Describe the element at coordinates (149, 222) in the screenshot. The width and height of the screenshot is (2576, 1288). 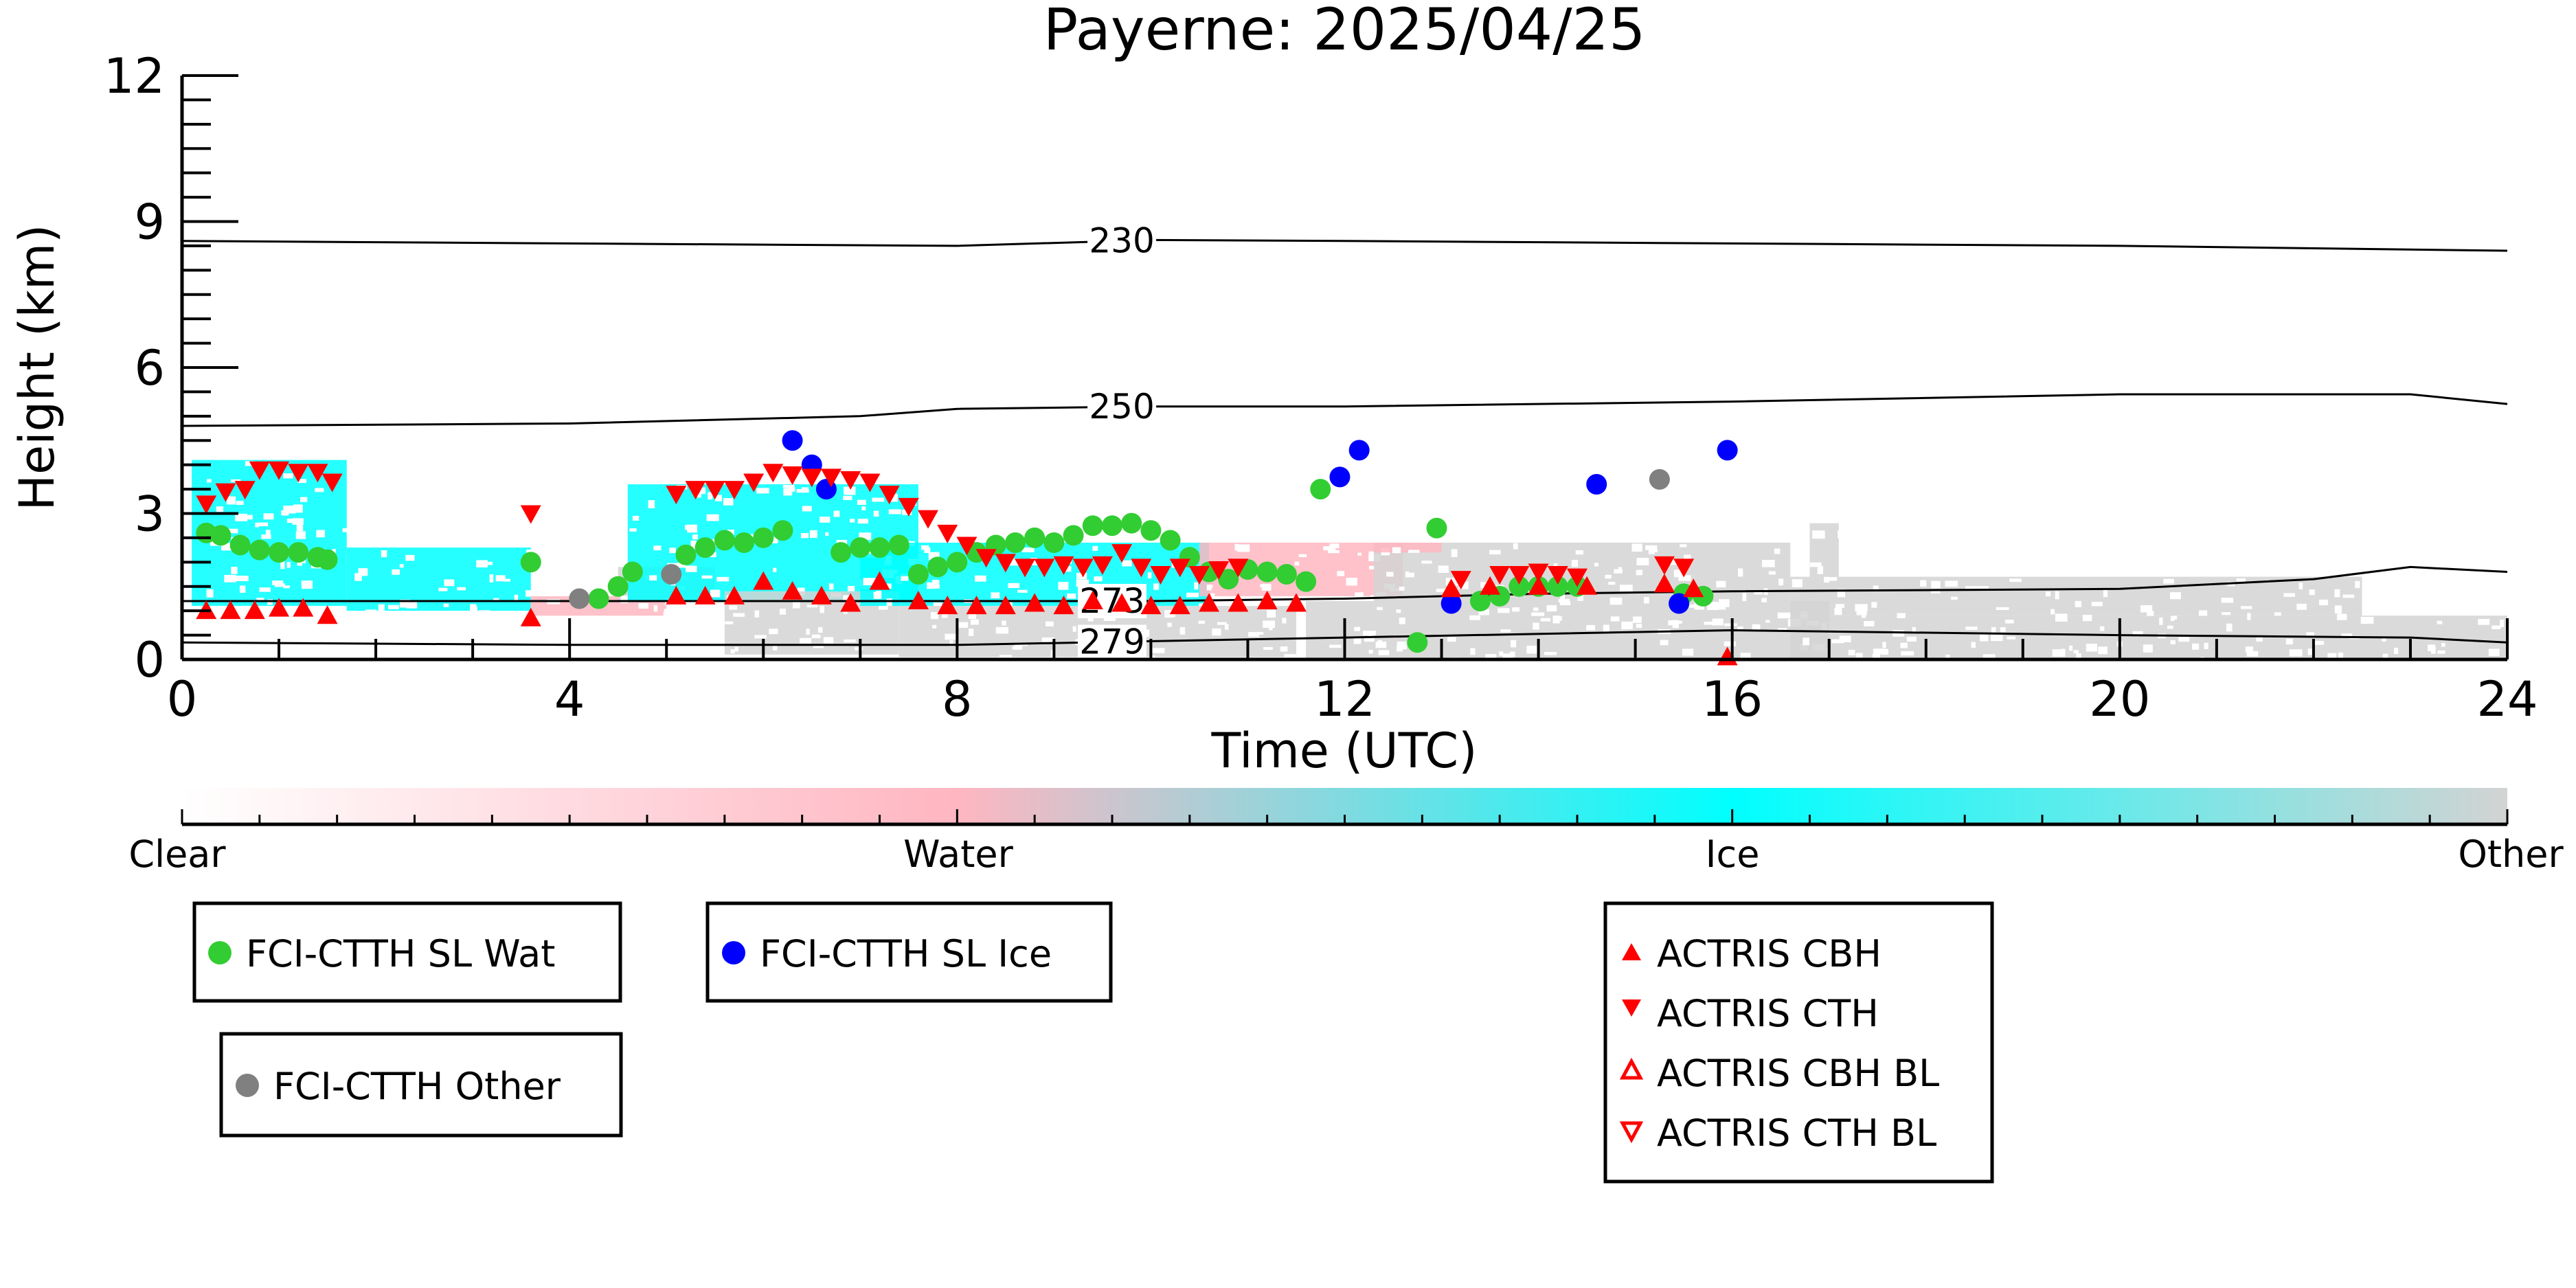
I see `y-tick-label: 9` at that location.